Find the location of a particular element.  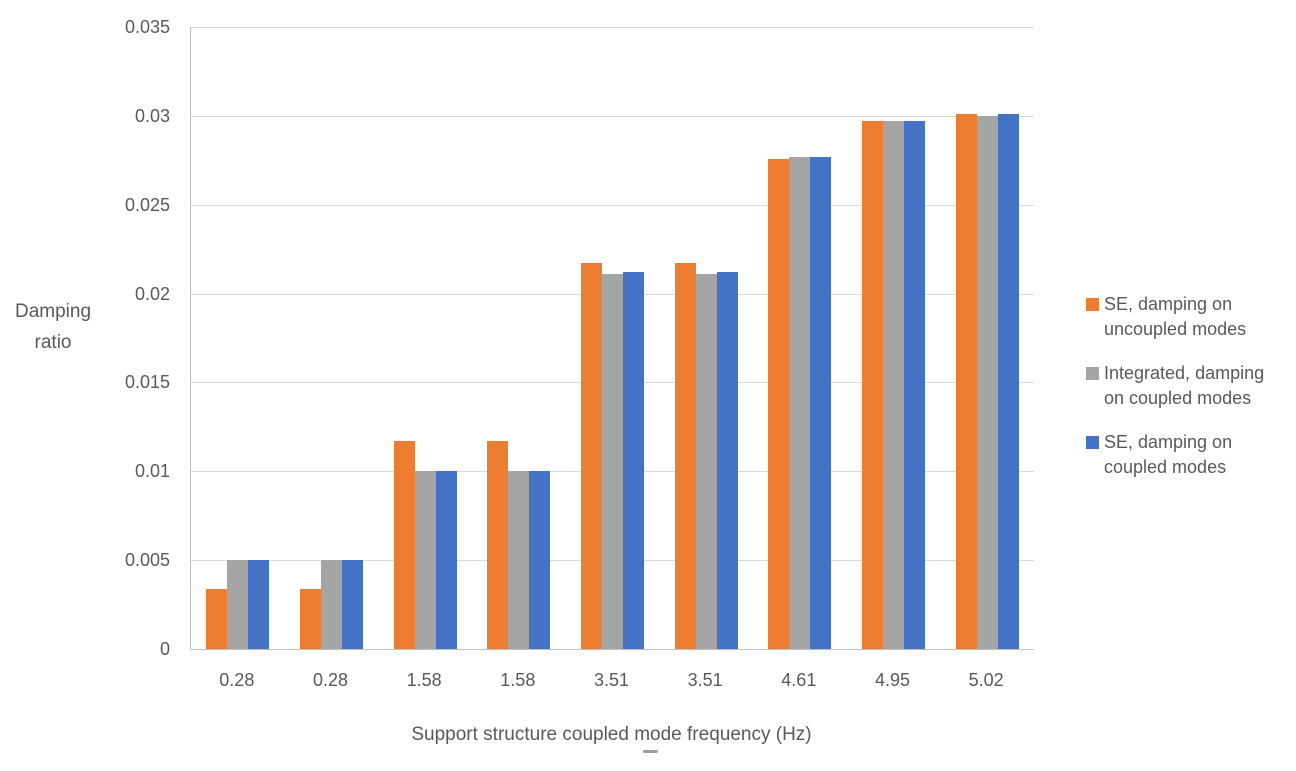

x-axis-tick-label: 5.02 is located at coordinates (986, 680).